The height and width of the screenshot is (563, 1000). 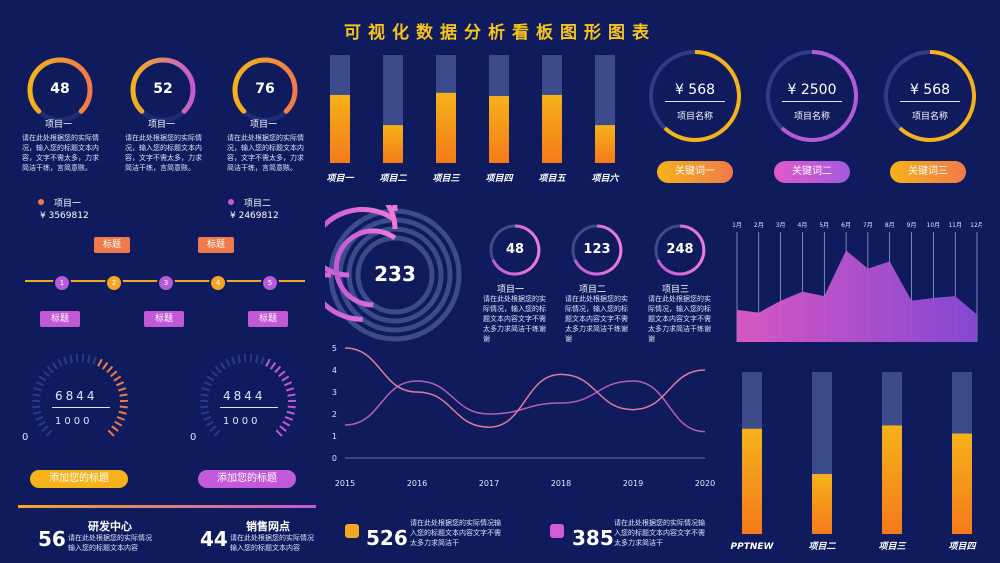 What do you see at coordinates (361, 264) in the screenshot?
I see `concentric-arc` at bounding box center [361, 264].